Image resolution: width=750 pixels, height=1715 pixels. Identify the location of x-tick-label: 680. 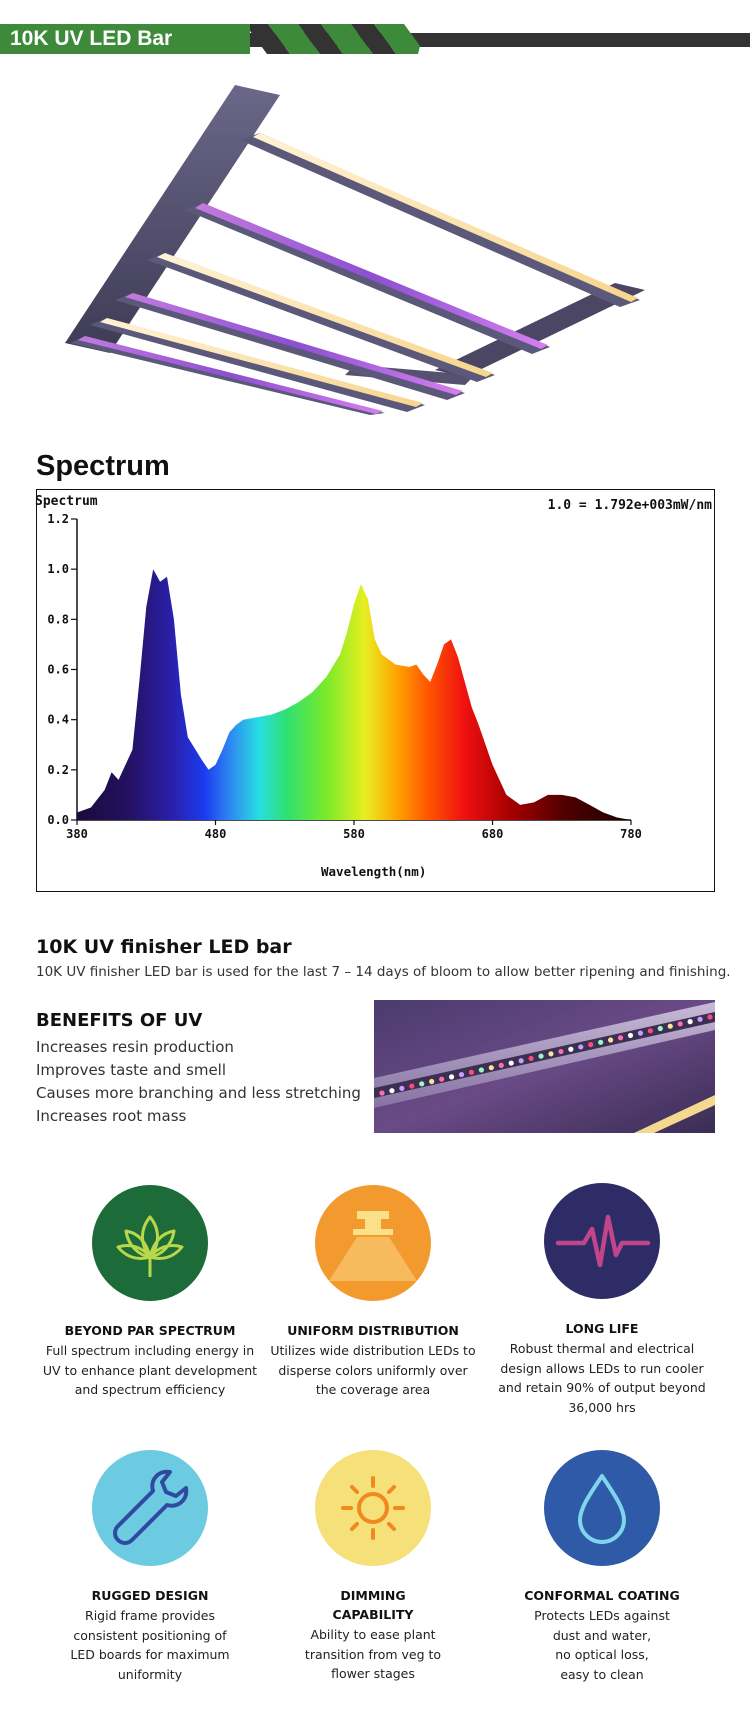
(493, 834).